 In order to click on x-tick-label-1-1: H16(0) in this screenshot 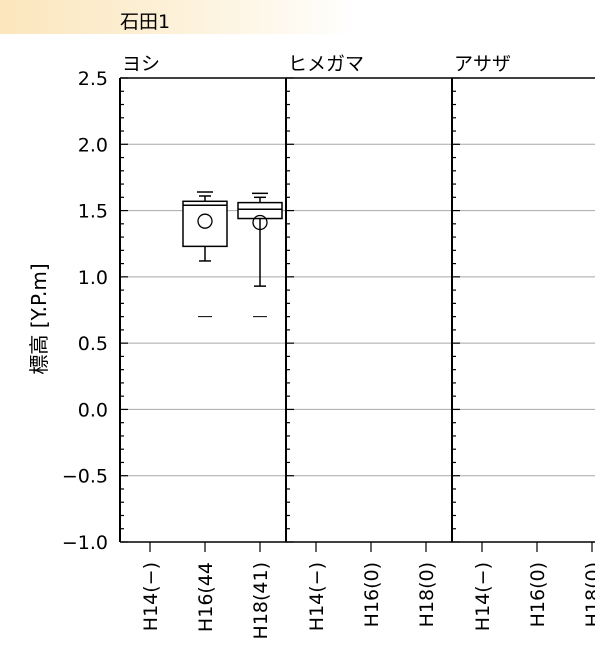, I will do `click(372, 594)`.